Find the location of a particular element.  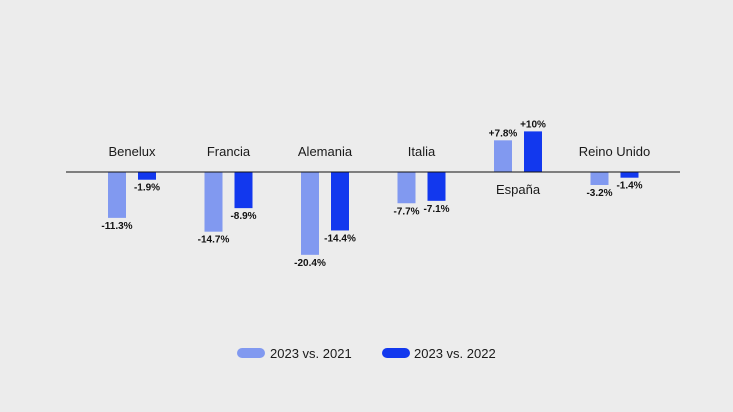

value-label-reino-unido-series-2: -1.4% is located at coordinates (629, 186).